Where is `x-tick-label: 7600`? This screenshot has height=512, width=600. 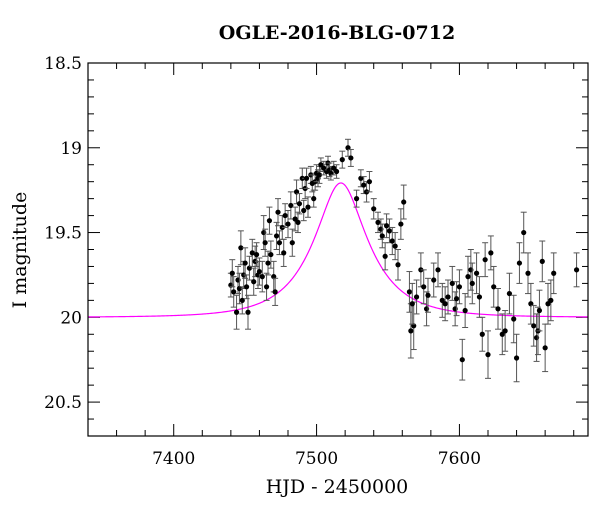 x-tick-label: 7600 is located at coordinates (459, 459).